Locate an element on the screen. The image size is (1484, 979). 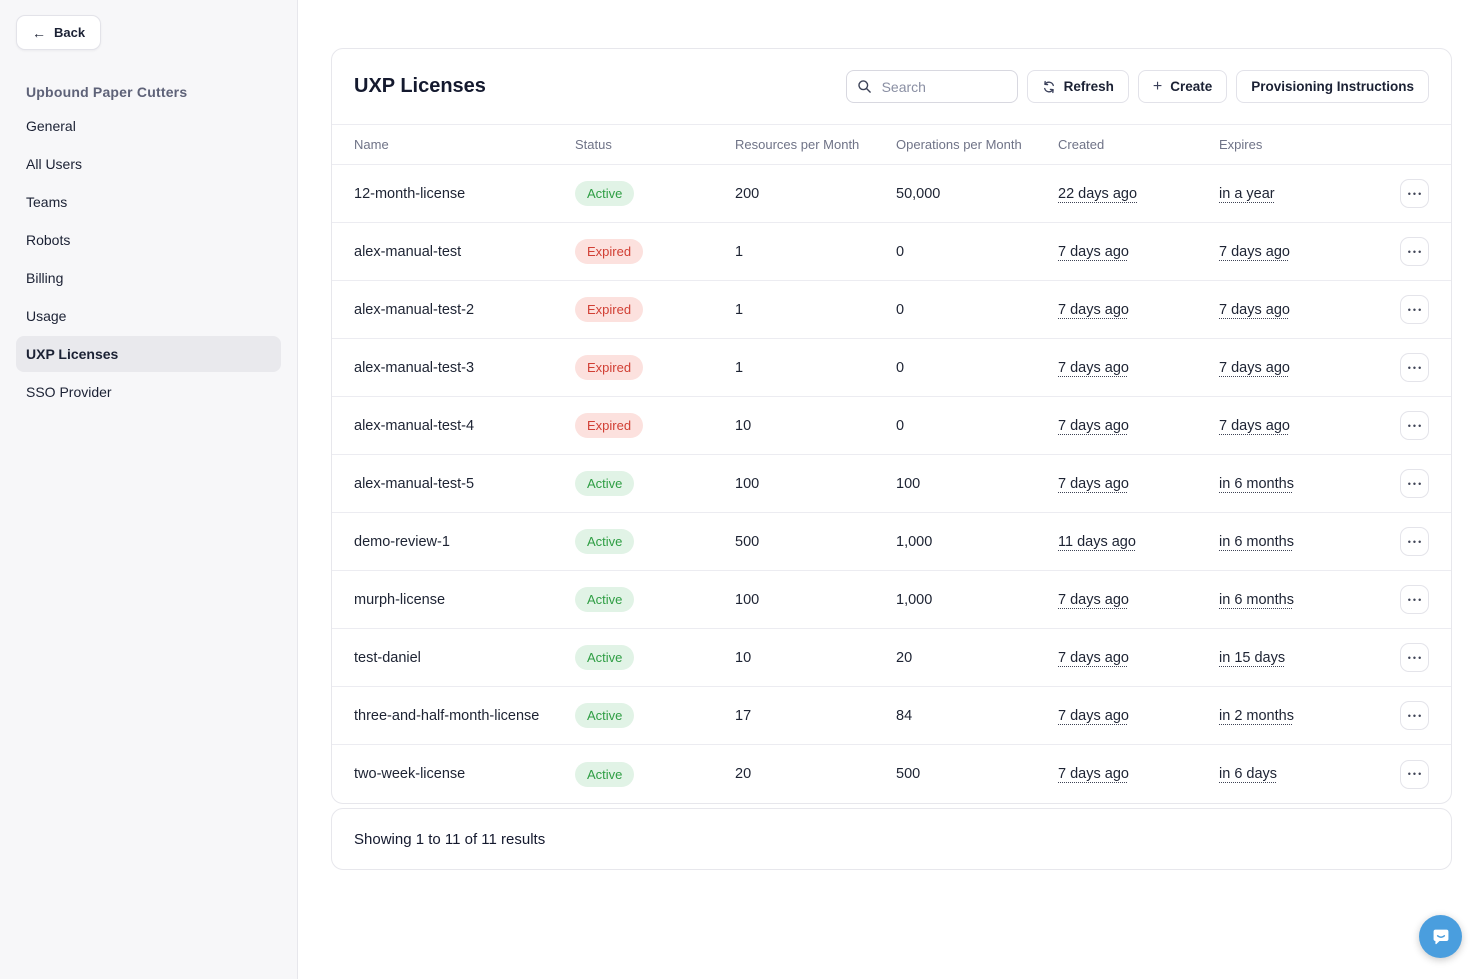
chat-launcher-button is located at coordinates (1440, 936).